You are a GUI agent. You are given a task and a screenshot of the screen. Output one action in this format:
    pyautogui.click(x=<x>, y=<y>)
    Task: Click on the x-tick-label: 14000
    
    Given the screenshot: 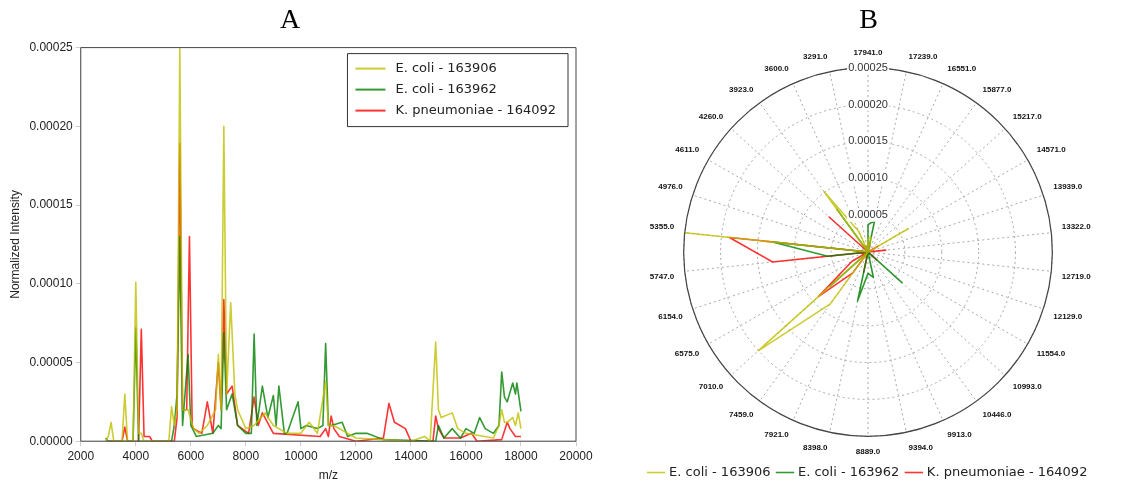 What is the action you would take?
    pyautogui.click(x=411, y=455)
    